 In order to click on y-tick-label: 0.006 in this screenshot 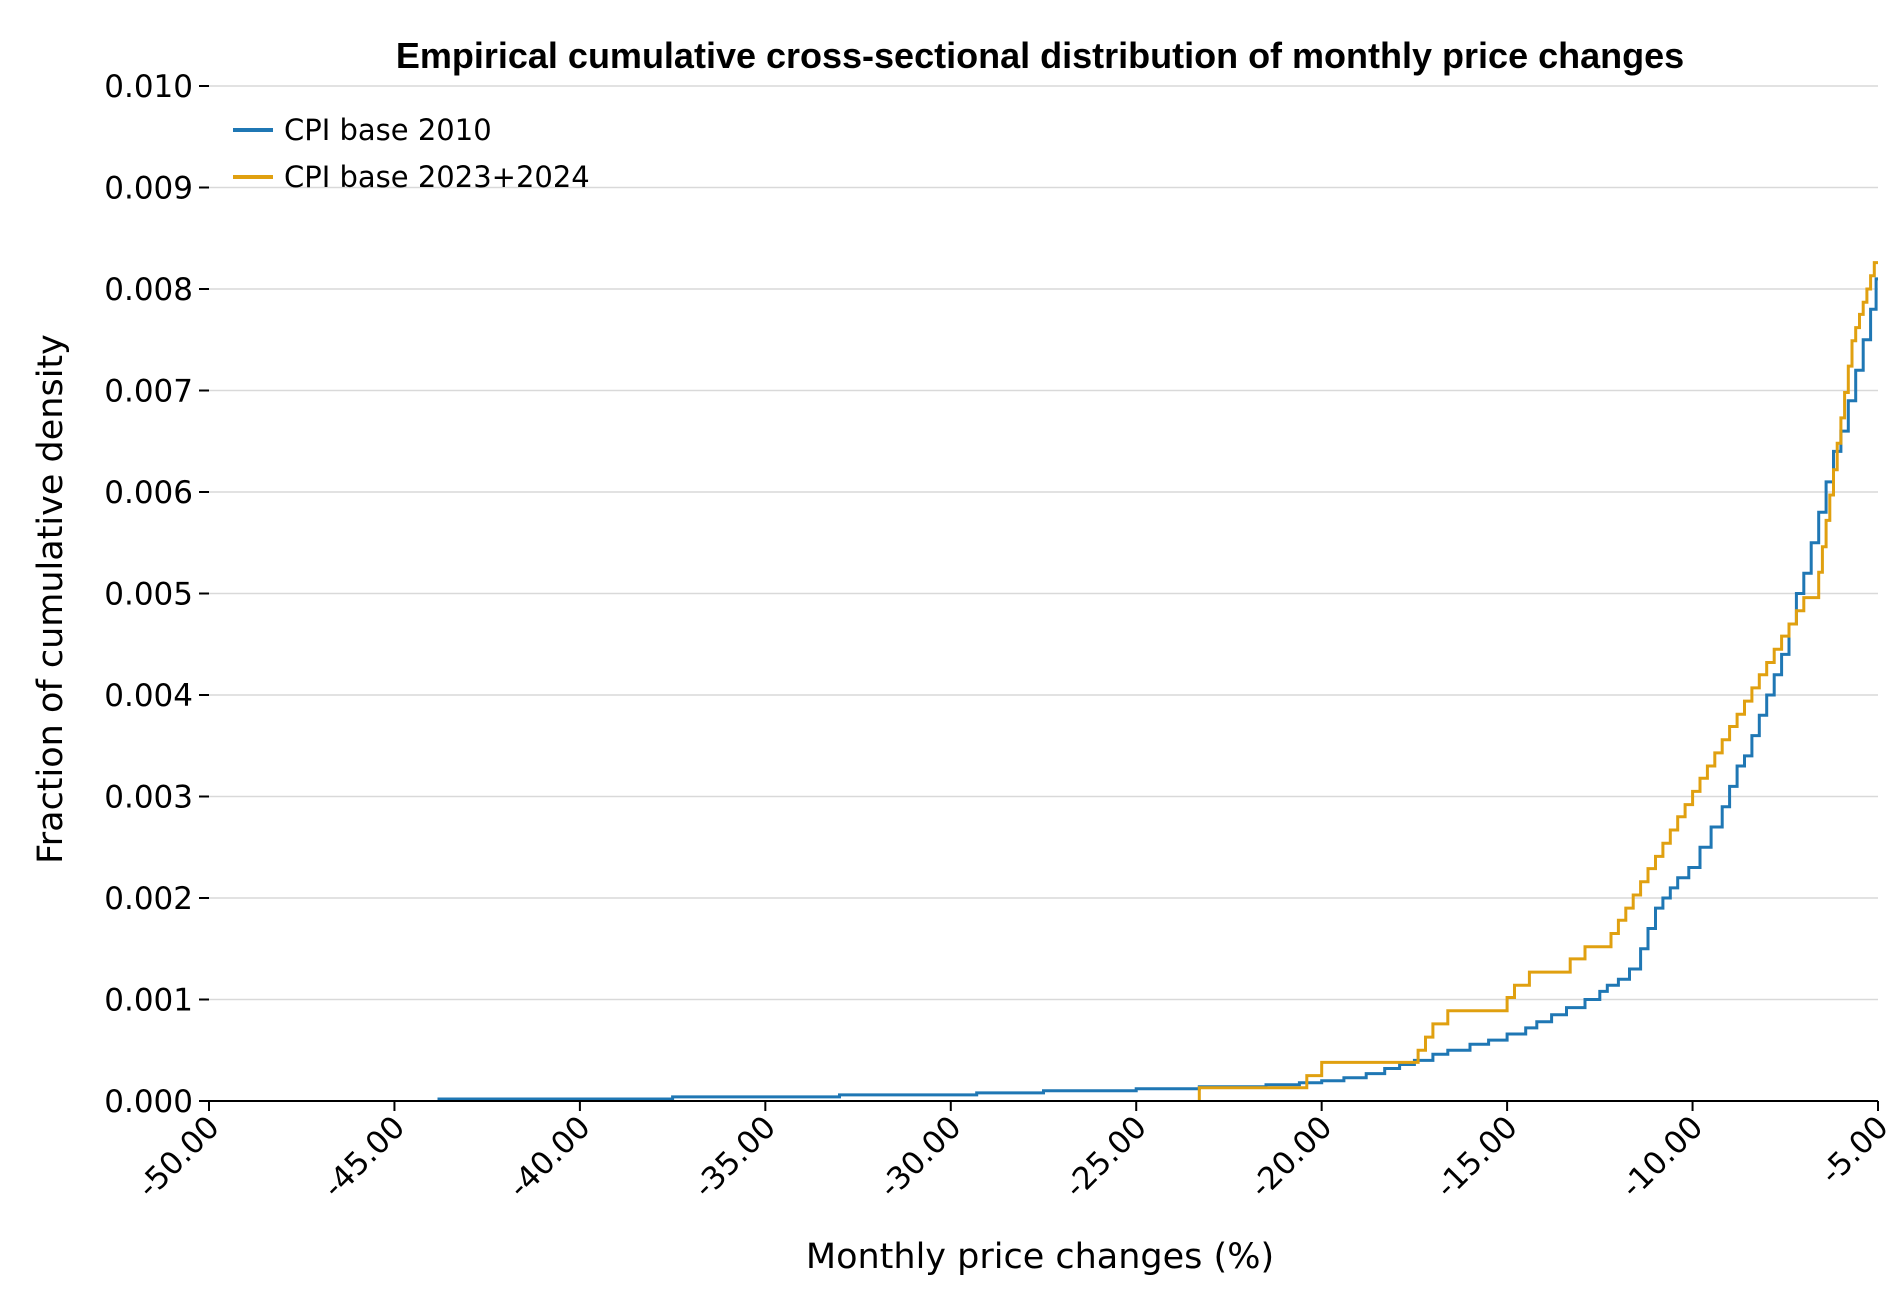, I will do `click(148, 493)`.